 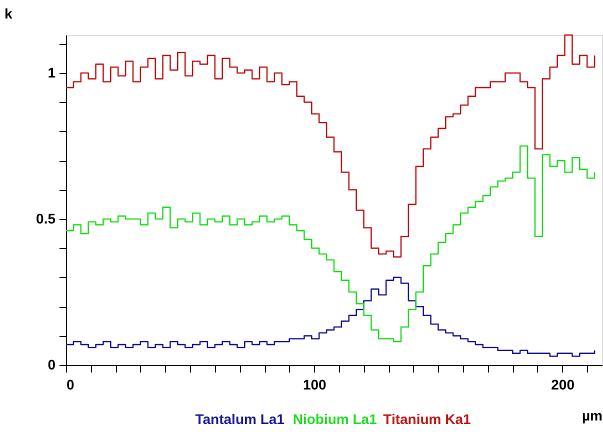 What do you see at coordinates (314, 384) in the screenshot?
I see `x-tick-label: 100` at bounding box center [314, 384].